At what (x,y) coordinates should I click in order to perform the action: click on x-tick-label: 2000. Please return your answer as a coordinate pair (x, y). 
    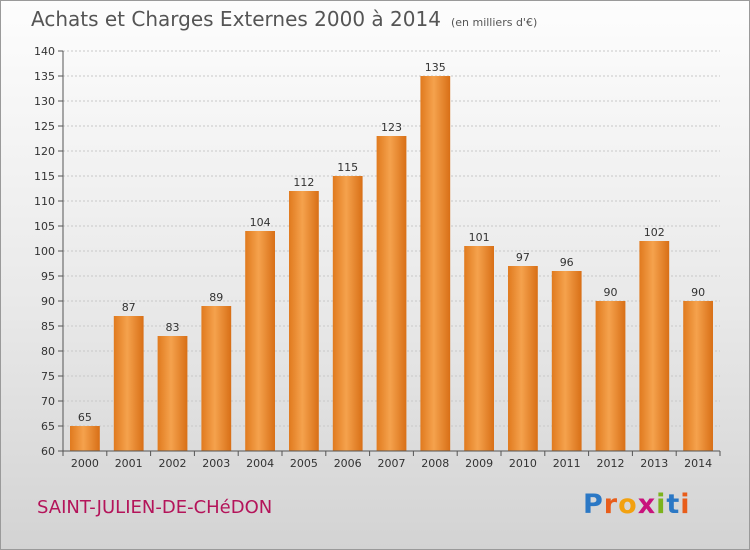
    Looking at the image, I should click on (85, 463).